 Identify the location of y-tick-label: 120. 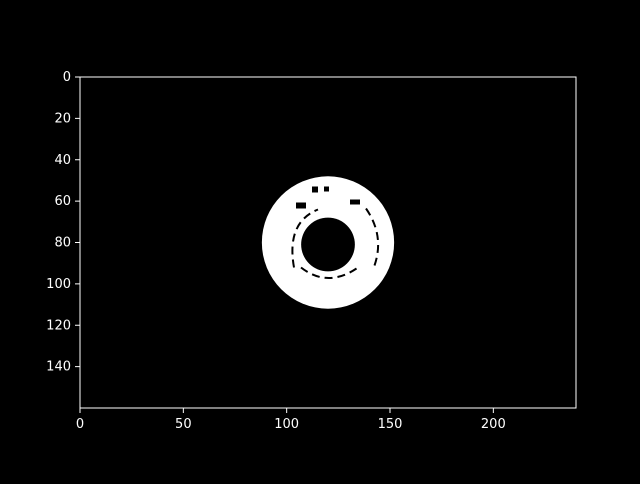
(58, 325).